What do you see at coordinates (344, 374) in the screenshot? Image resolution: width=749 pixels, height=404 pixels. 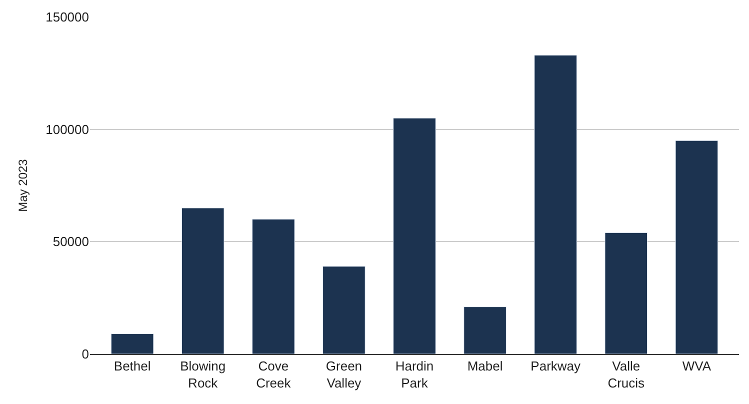 I see `x-tick-label: Green Valley` at bounding box center [344, 374].